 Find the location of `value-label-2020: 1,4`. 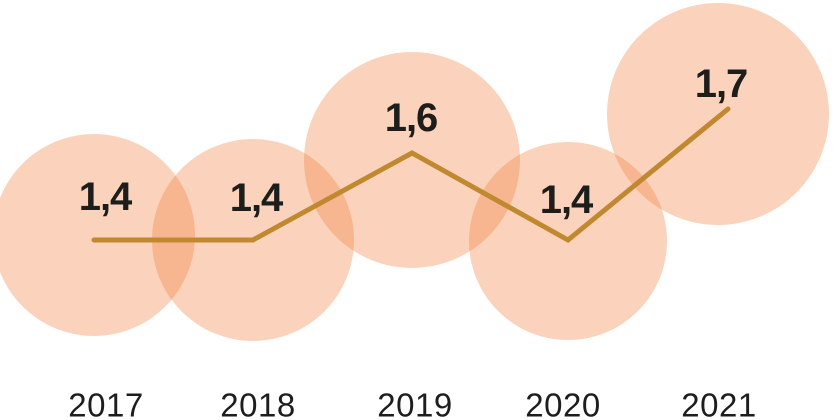

value-label-2020: 1,4 is located at coordinates (566, 200).